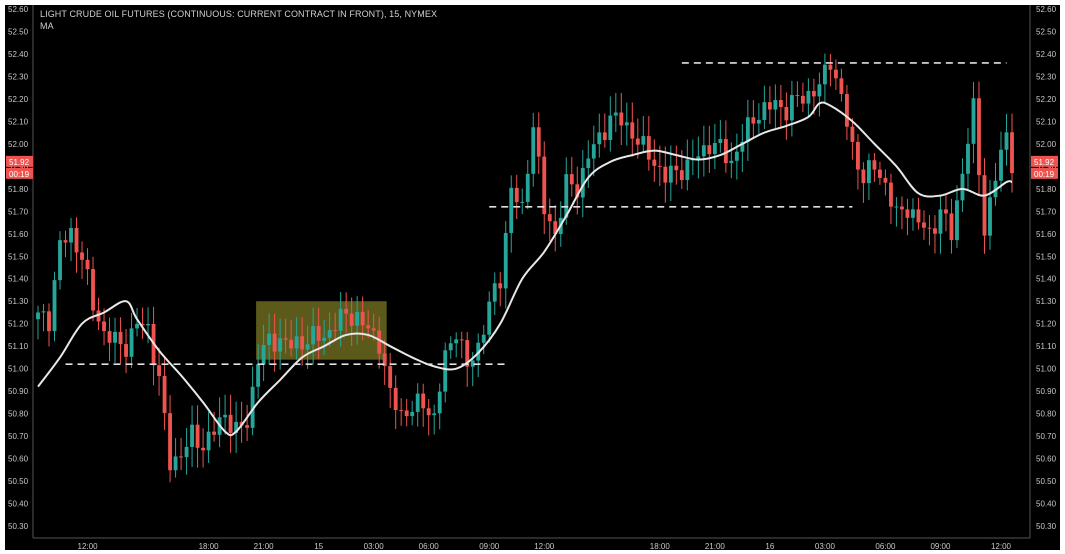 This screenshot has height=554, width=1065. What do you see at coordinates (18, 144) in the screenshot?
I see `y-tick-label-left: 52.00` at bounding box center [18, 144].